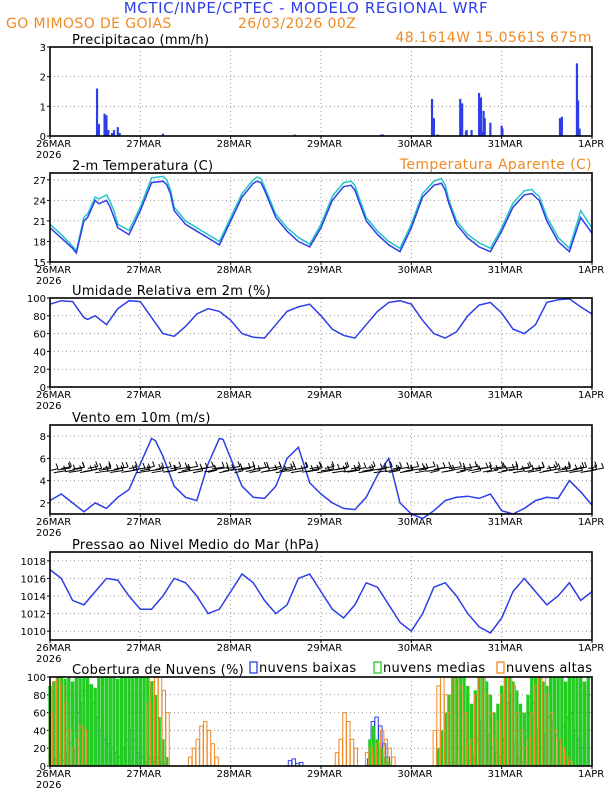 The width and height of the screenshot is (612, 792). I want to click on y-tick-label: 8, so click(43, 437).